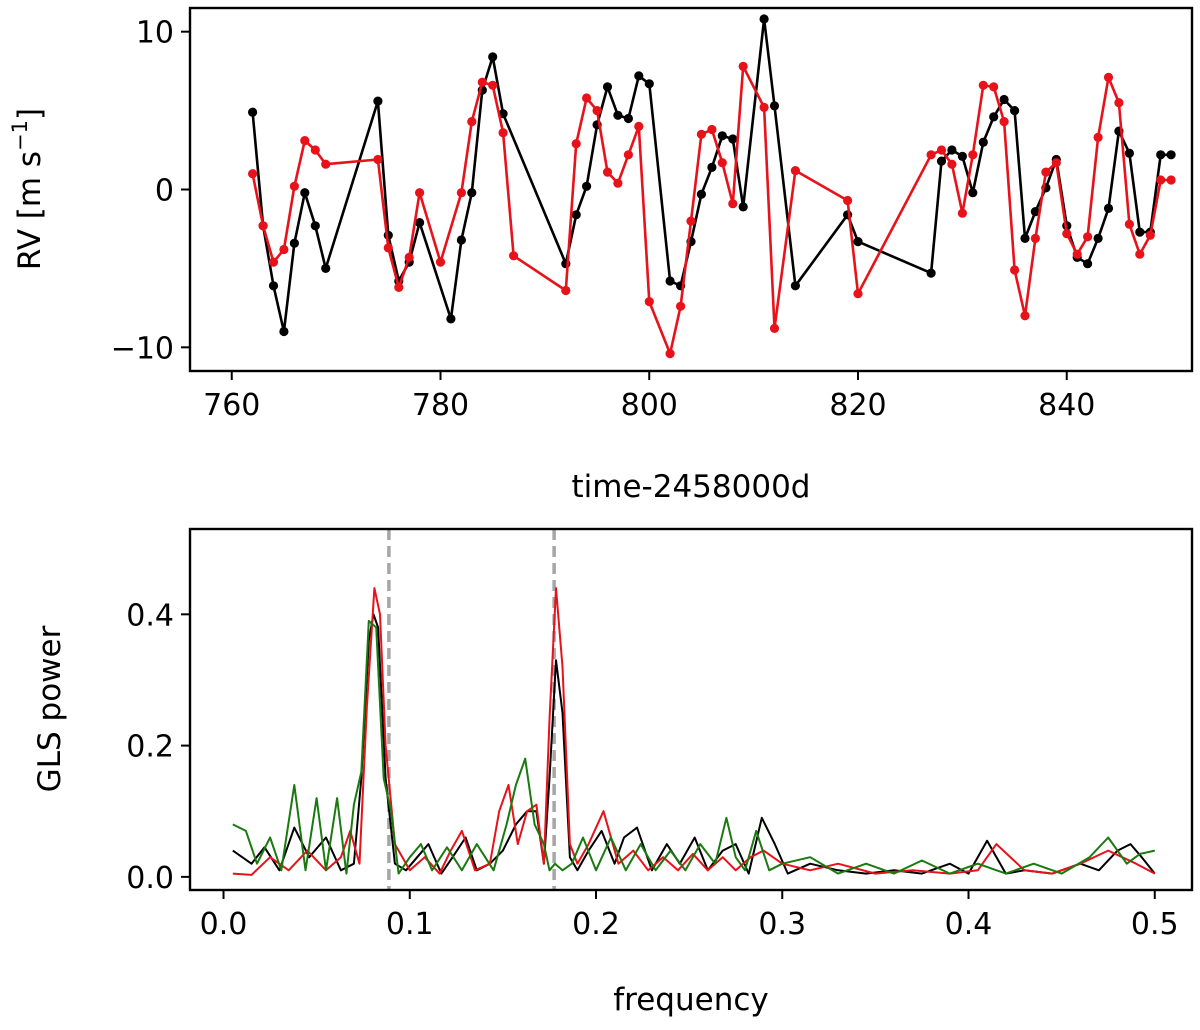 Image resolution: width=1200 pixels, height=1030 pixels. I want to click on gls-x-tick-label: 0.0, so click(224, 924).